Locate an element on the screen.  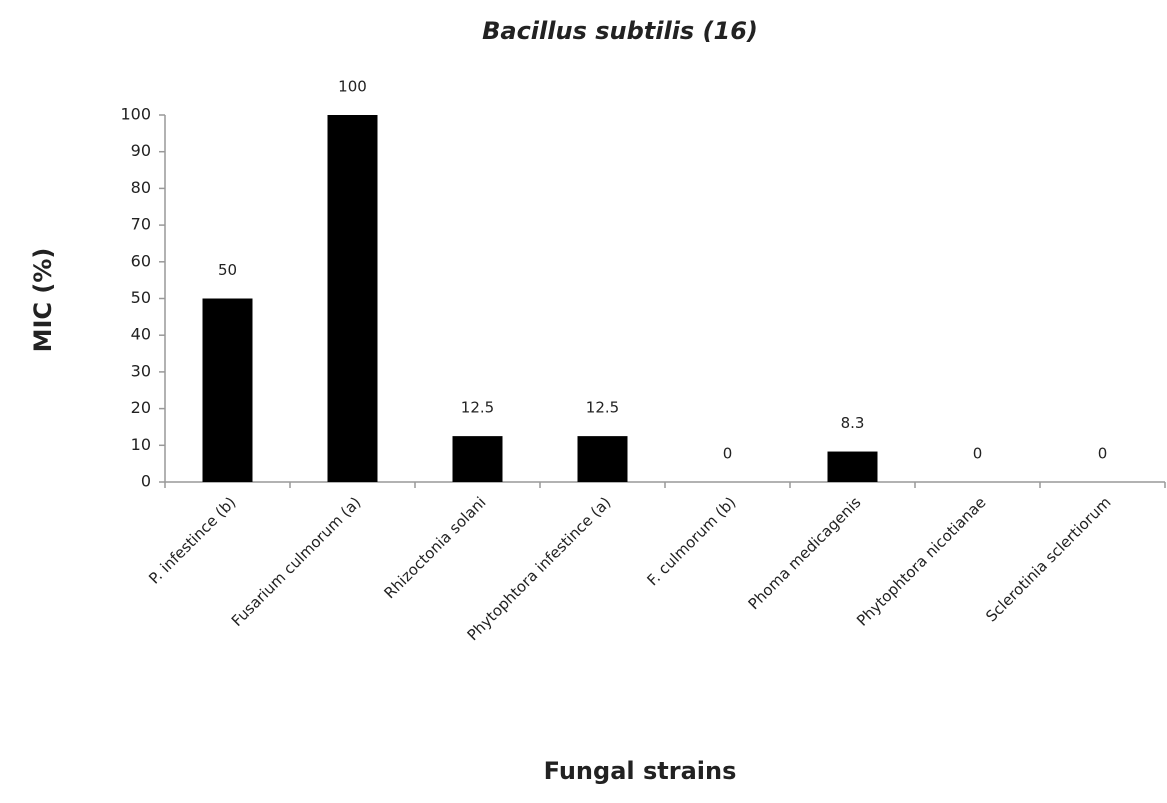
y-tick-label: 30 is located at coordinates (141, 370).